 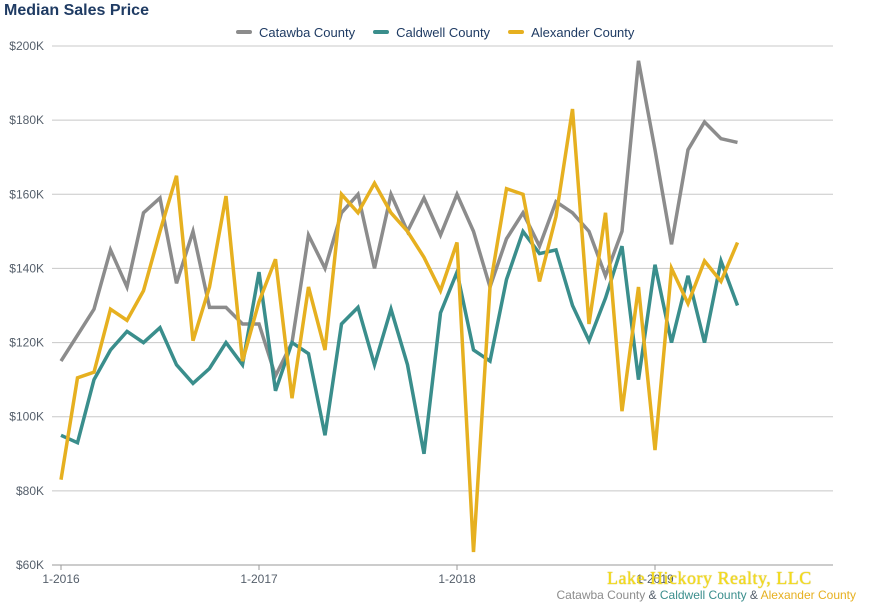 What do you see at coordinates (583, 32) in the screenshot?
I see `legend-label-alexander: Alexander County` at bounding box center [583, 32].